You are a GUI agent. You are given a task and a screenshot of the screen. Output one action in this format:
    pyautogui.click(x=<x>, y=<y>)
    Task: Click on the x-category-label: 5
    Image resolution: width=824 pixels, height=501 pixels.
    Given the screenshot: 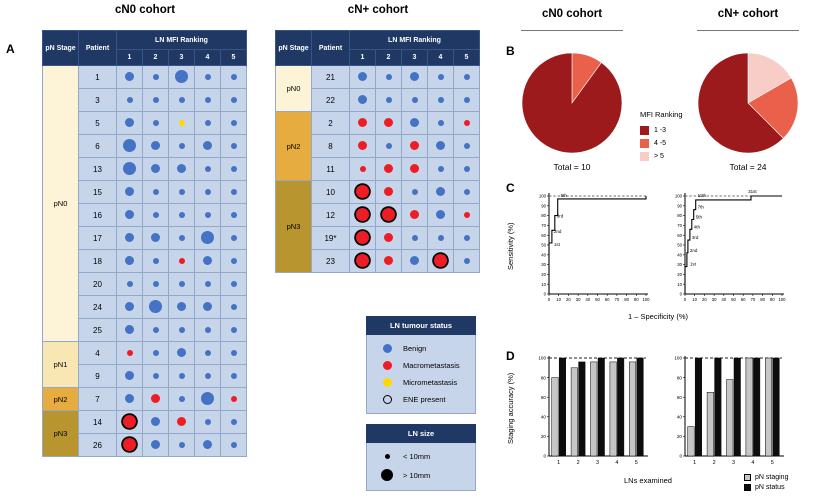 What is the action you would take?
    pyautogui.click(x=636, y=463)
    